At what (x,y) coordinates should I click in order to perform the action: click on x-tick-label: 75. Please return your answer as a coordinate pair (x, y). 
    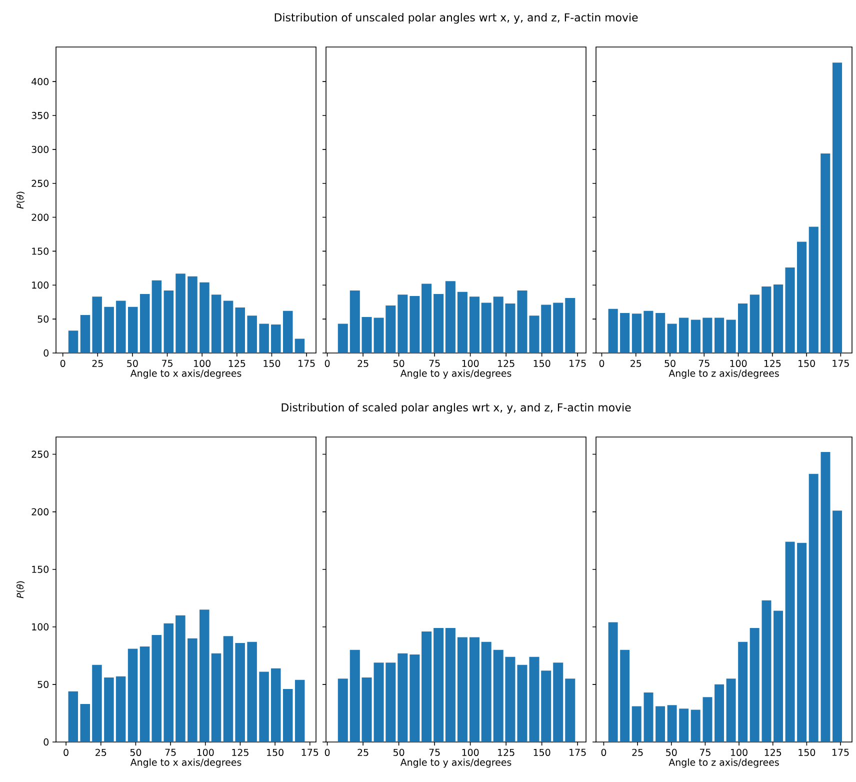
    Looking at the image, I should click on (434, 363).